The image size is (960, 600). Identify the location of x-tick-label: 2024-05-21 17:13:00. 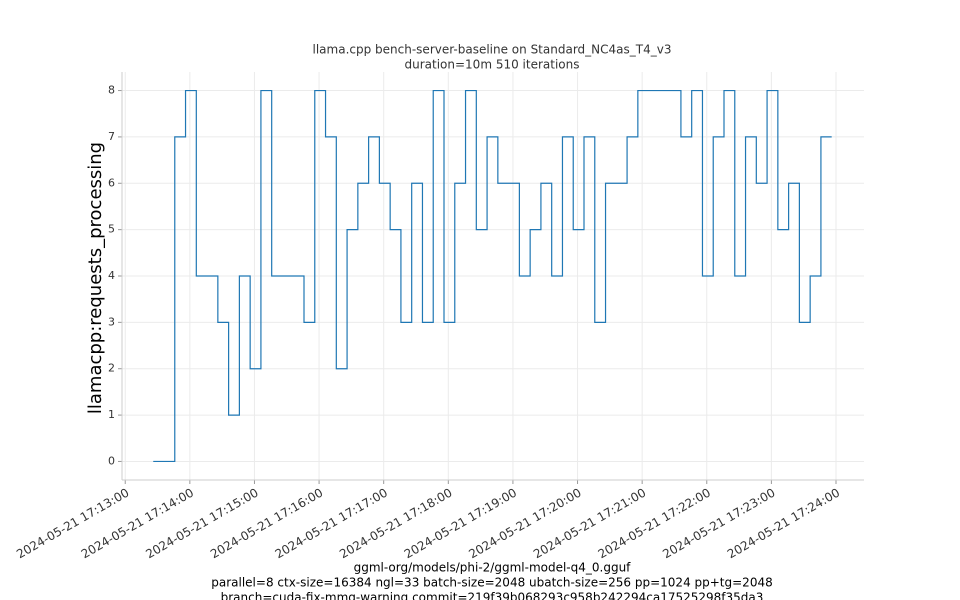
(72, 524).